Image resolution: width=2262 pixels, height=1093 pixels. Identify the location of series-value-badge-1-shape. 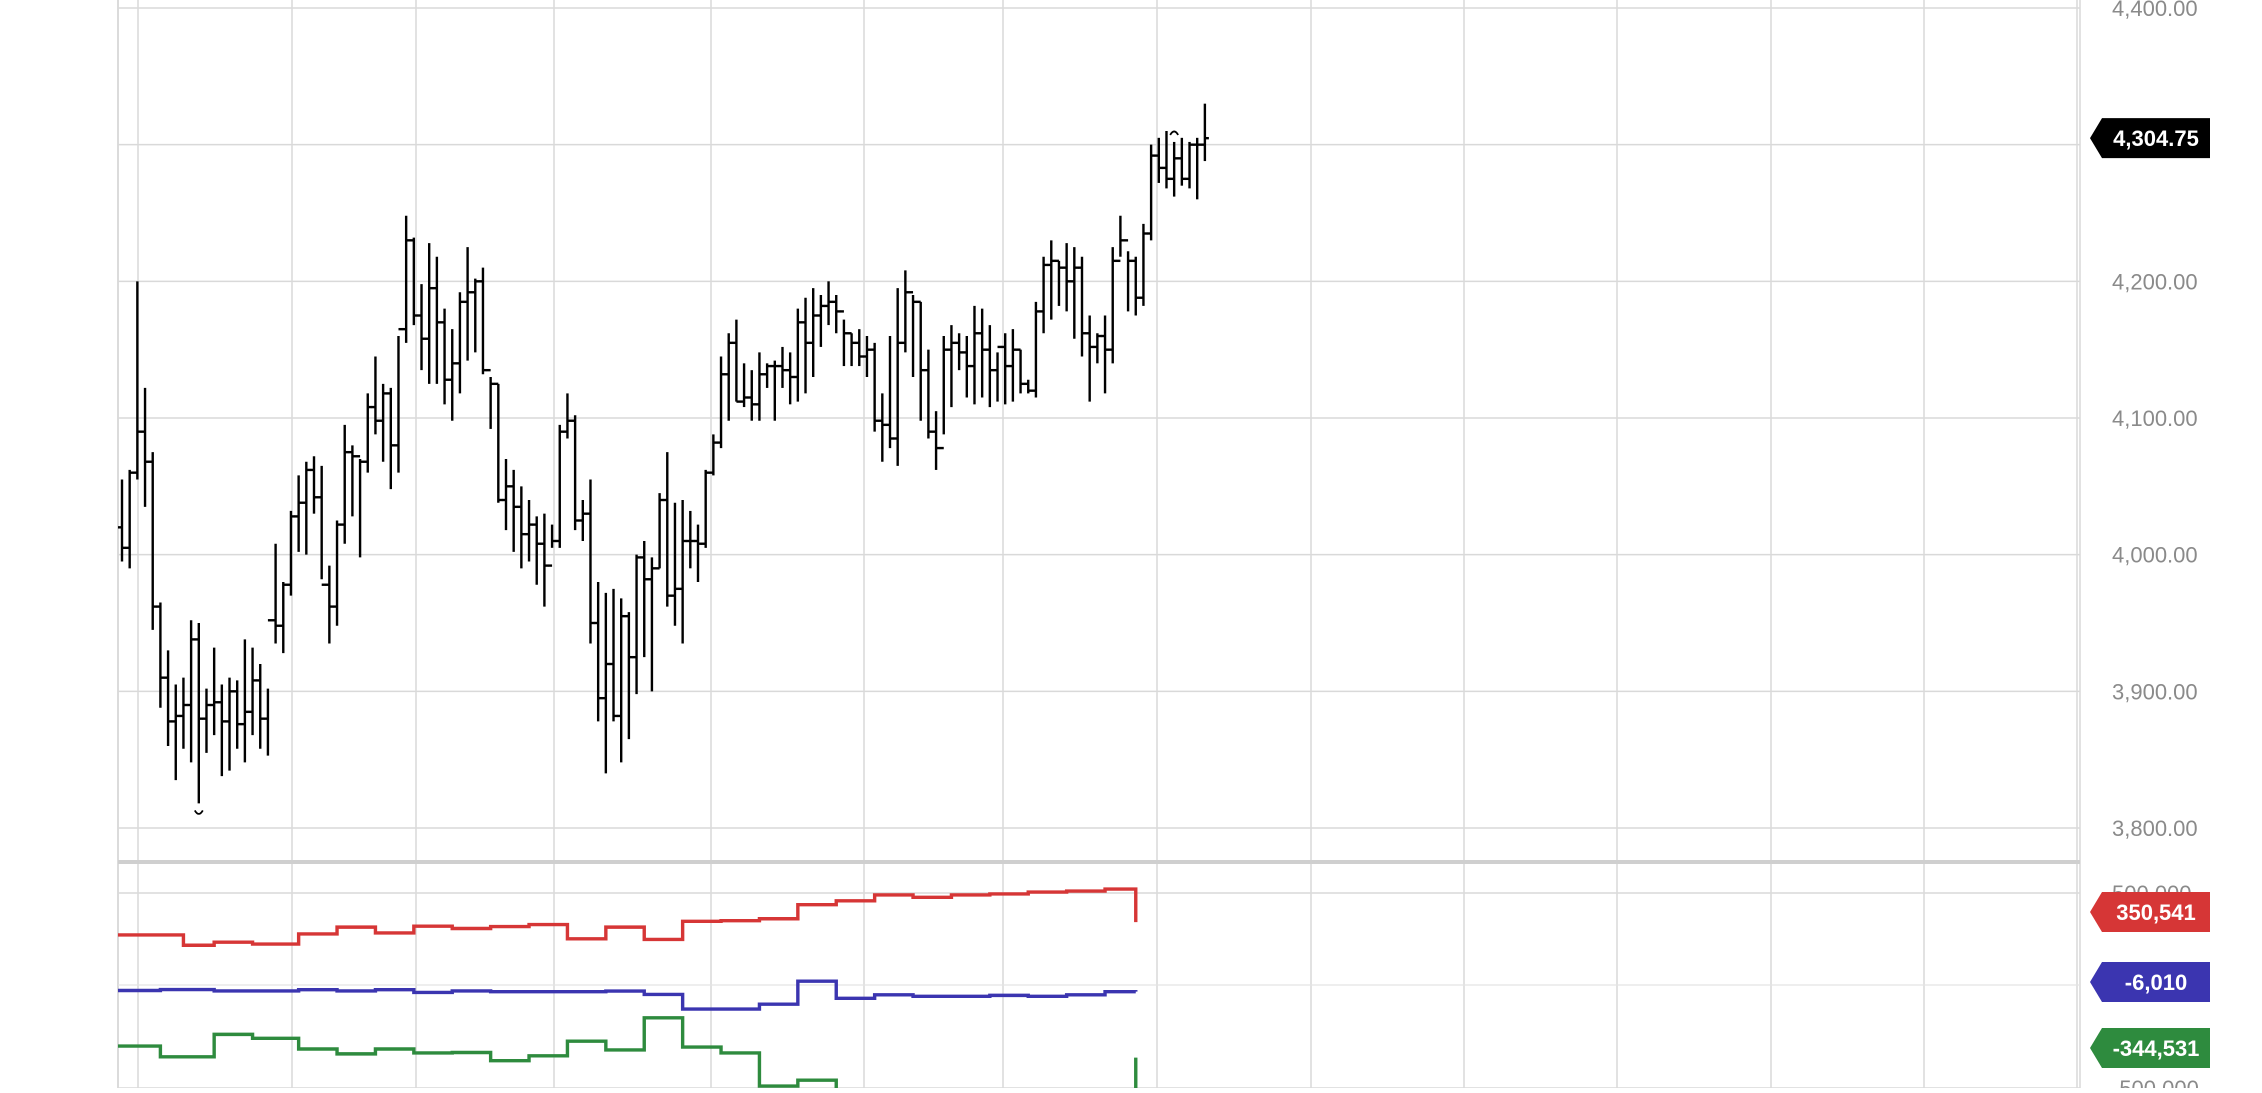
(2150, 982).